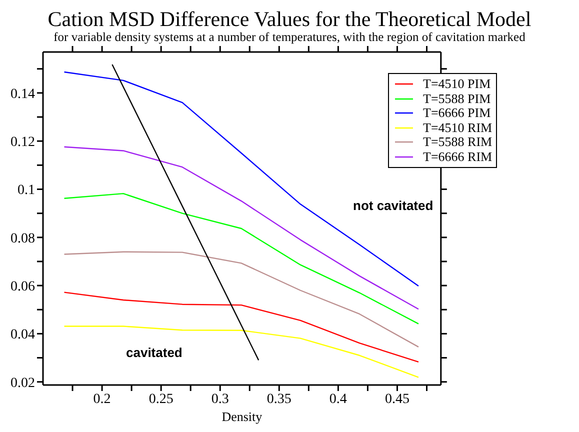  I want to click on x-tick-label: 0.2, so click(102, 399).